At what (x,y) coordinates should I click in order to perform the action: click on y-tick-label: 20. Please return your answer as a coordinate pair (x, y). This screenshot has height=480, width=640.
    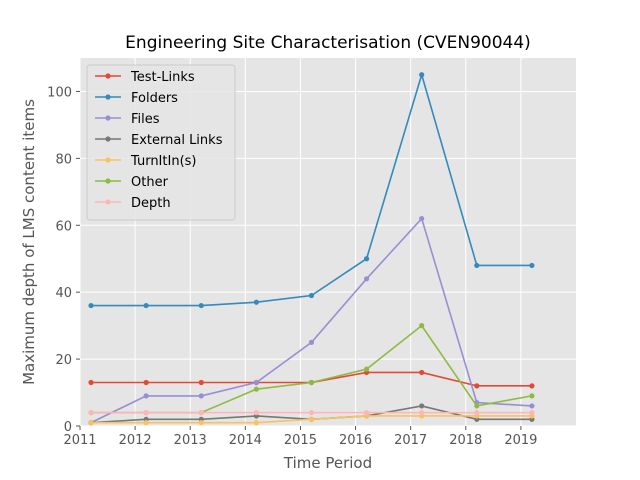
    Looking at the image, I should click on (63, 360).